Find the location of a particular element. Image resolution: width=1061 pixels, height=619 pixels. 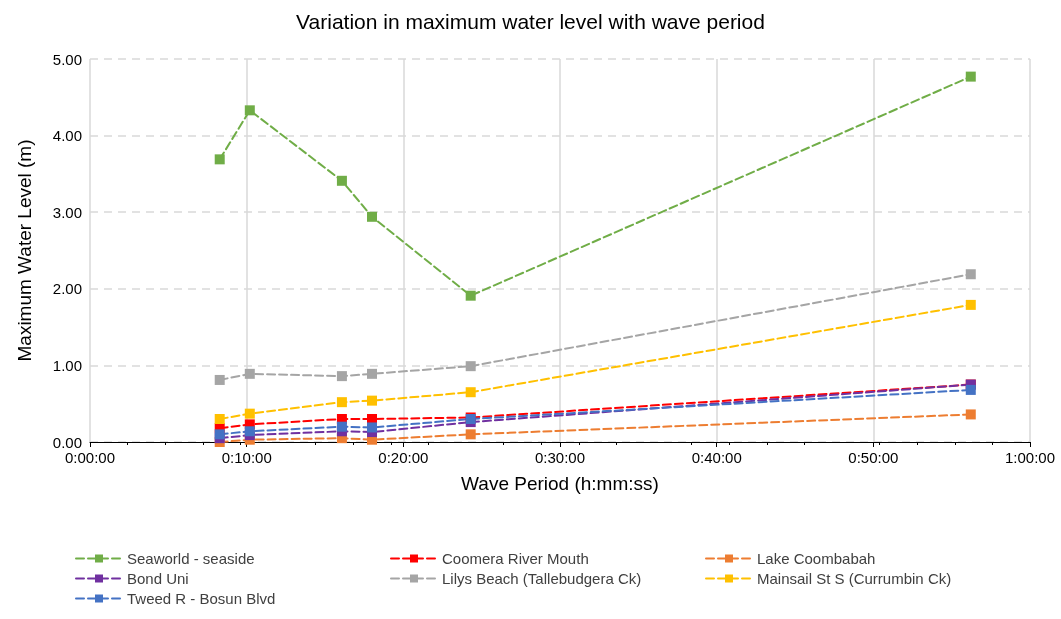

y-tick-label: 2.00 is located at coordinates (67, 289).